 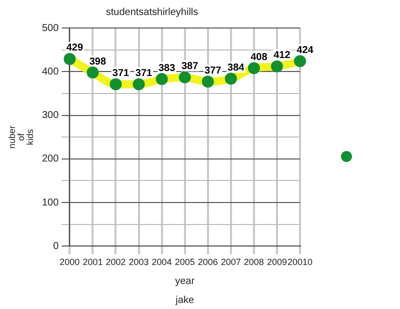 What do you see at coordinates (190, 66) in the screenshot?
I see `data-label: 387` at bounding box center [190, 66].